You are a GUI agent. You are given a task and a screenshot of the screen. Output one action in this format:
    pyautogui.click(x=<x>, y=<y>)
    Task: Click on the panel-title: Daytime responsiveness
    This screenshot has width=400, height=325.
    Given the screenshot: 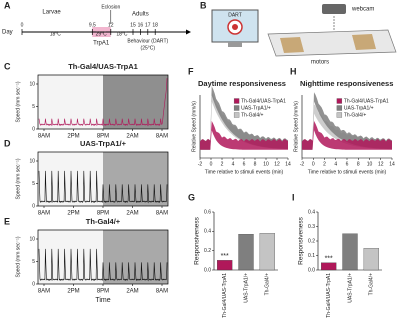 What is the action you would take?
    pyautogui.click(x=242, y=83)
    